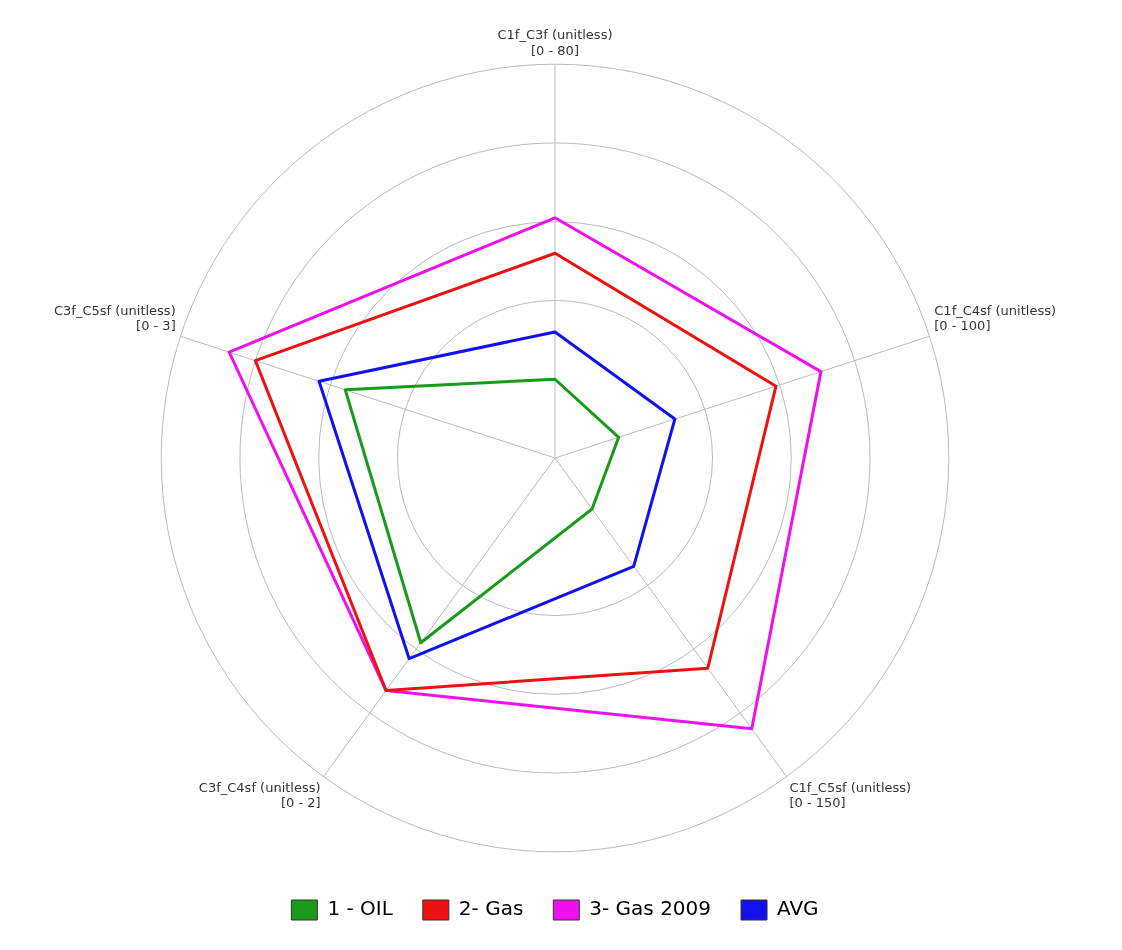  Describe the element at coordinates (360, 908) in the screenshot. I see `legend-label: 1 - OIL` at that location.